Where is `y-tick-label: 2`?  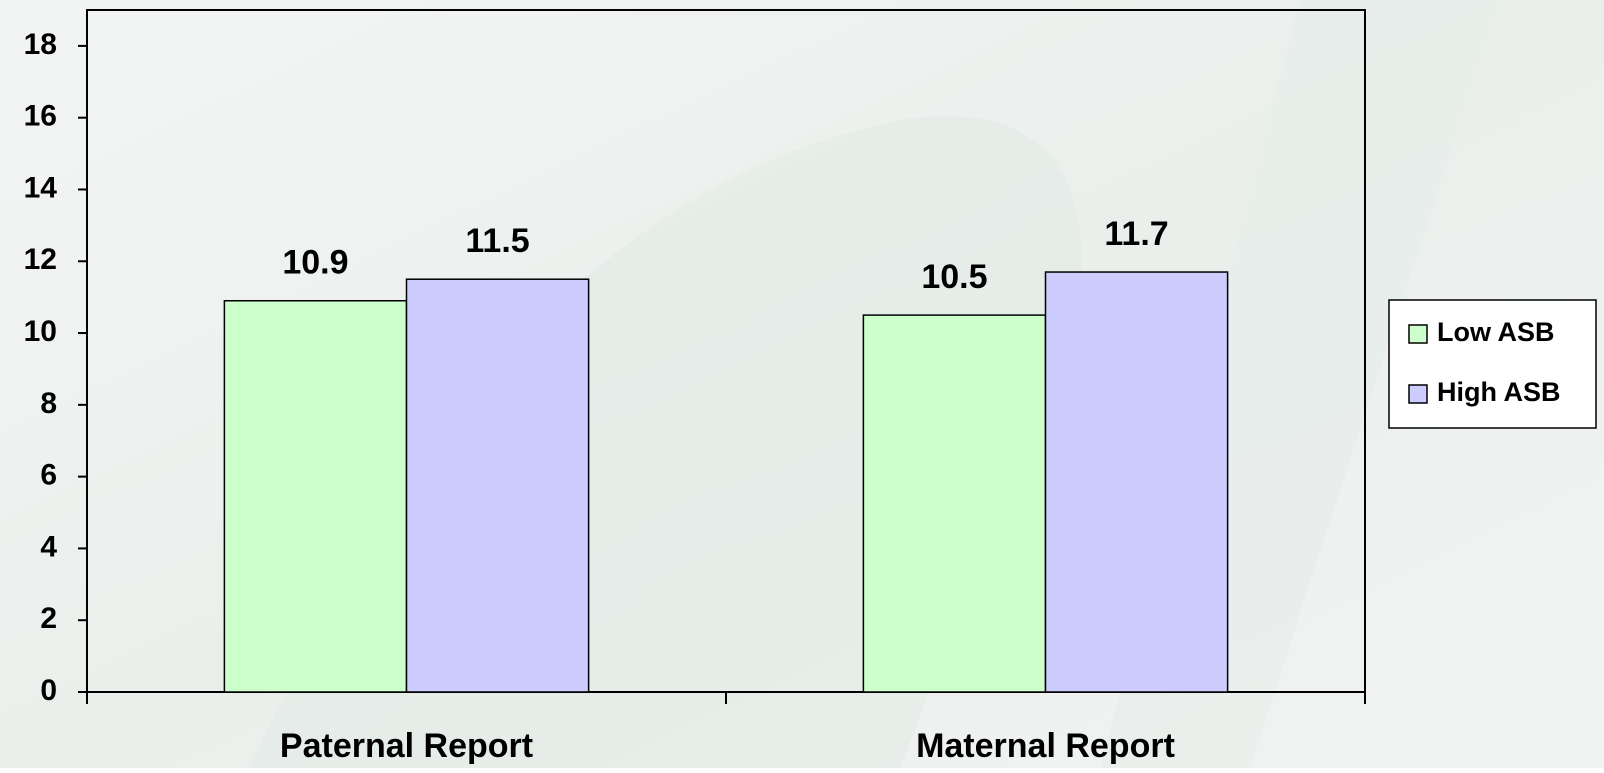 y-tick-label: 2 is located at coordinates (48, 618).